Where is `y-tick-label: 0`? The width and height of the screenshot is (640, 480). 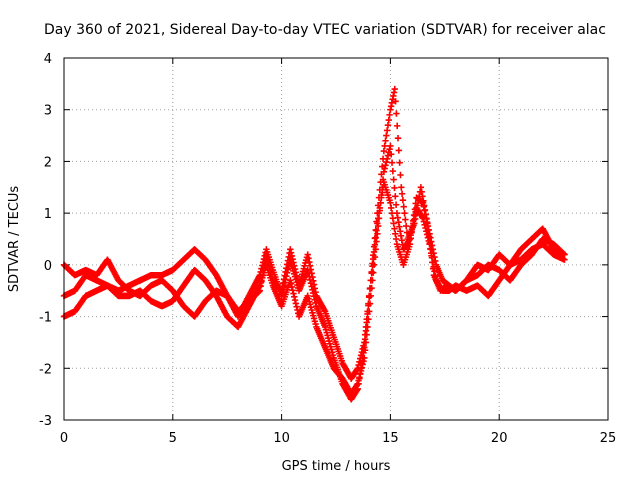
y-tick-label: 0 is located at coordinates (48, 266).